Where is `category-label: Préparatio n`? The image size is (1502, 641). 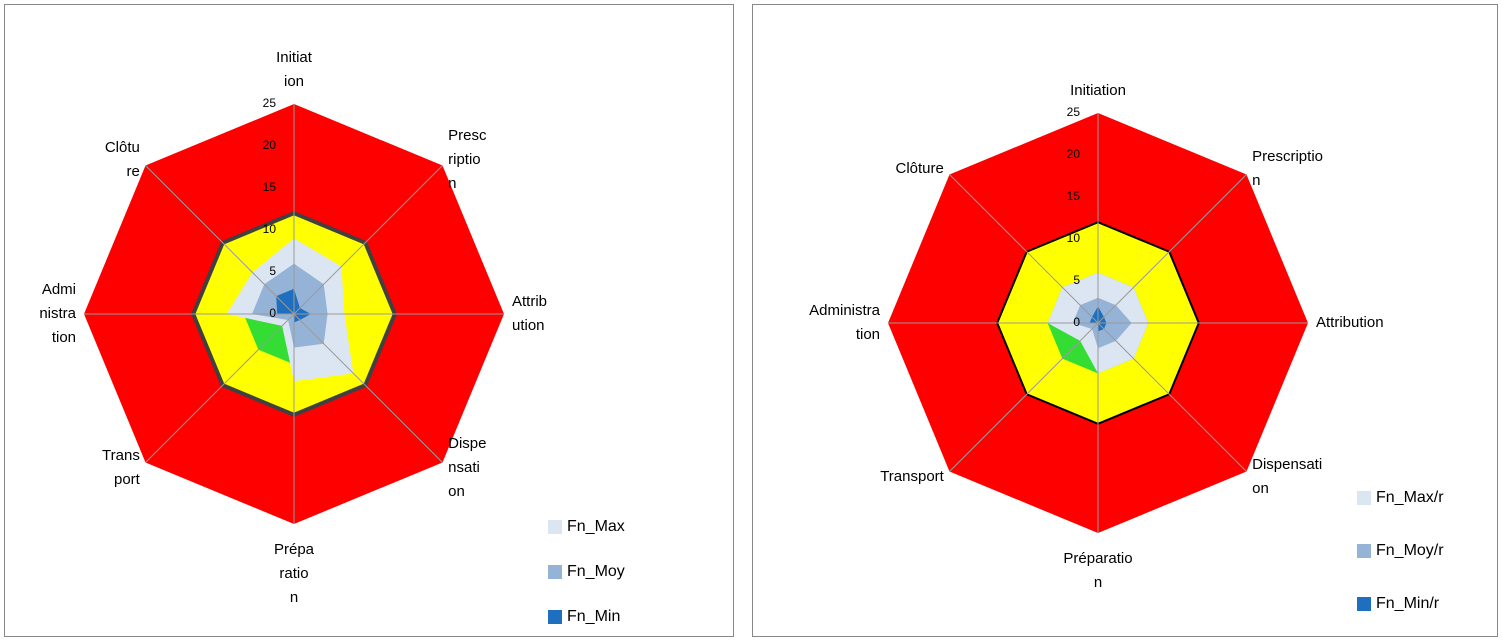
category-label: Préparatio n is located at coordinates (1097, 570).